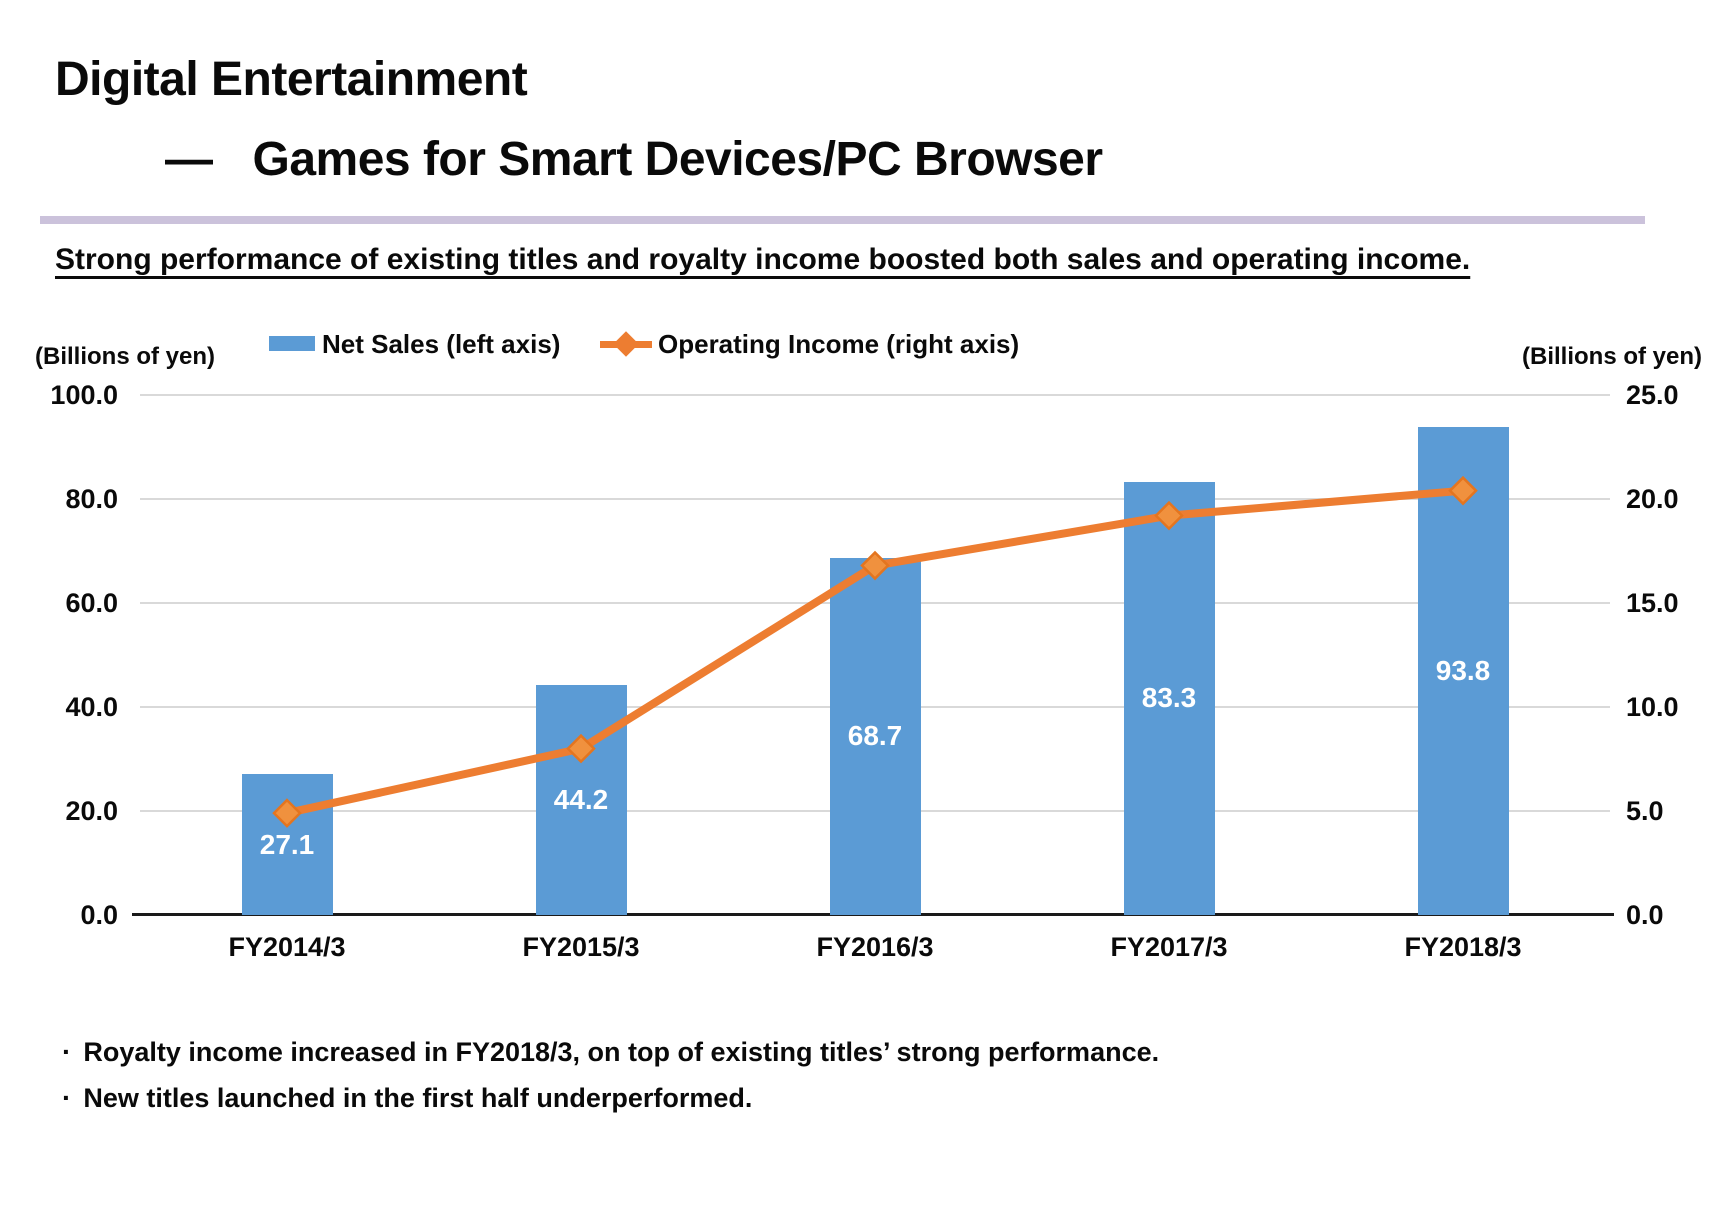 Image resolution: width=1720 pixels, height=1215 pixels. What do you see at coordinates (842, 220) in the screenshot?
I see `title-divider` at bounding box center [842, 220].